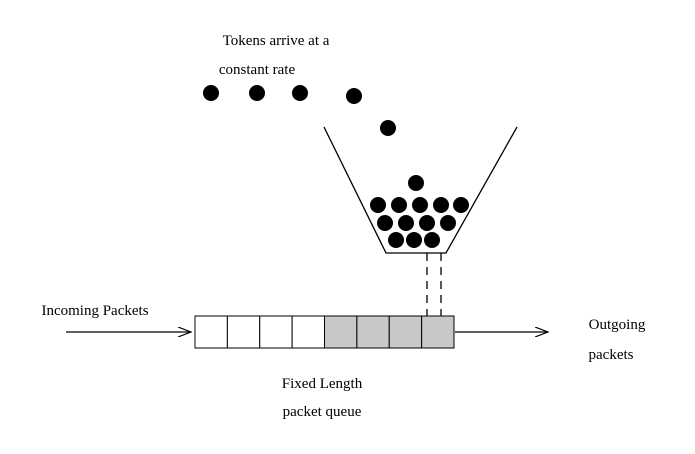 The width and height of the screenshot is (695, 454). What do you see at coordinates (257, 70) in the screenshot?
I see `tokens-arrival-label-line2: constant rate` at bounding box center [257, 70].